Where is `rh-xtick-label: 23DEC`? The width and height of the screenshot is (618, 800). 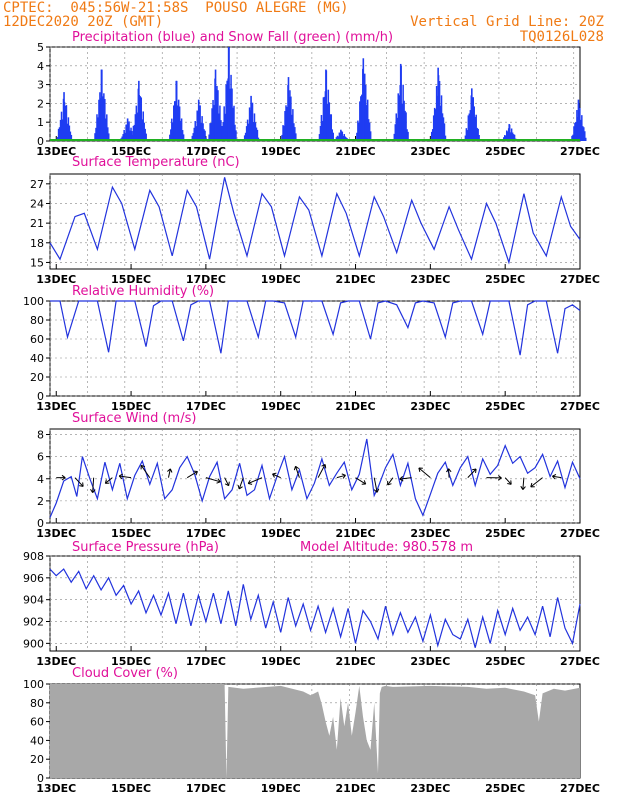
rh-xtick-label: 23DEC is located at coordinates (430, 406).